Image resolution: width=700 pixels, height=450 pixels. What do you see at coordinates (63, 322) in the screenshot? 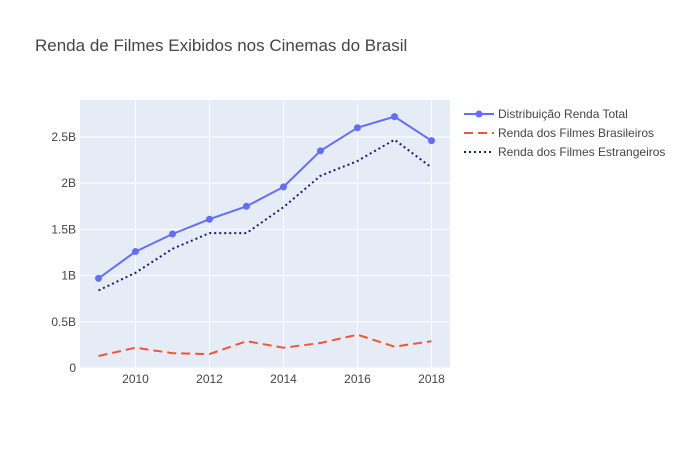
I see `y-tick-label: 0.5B` at bounding box center [63, 322].